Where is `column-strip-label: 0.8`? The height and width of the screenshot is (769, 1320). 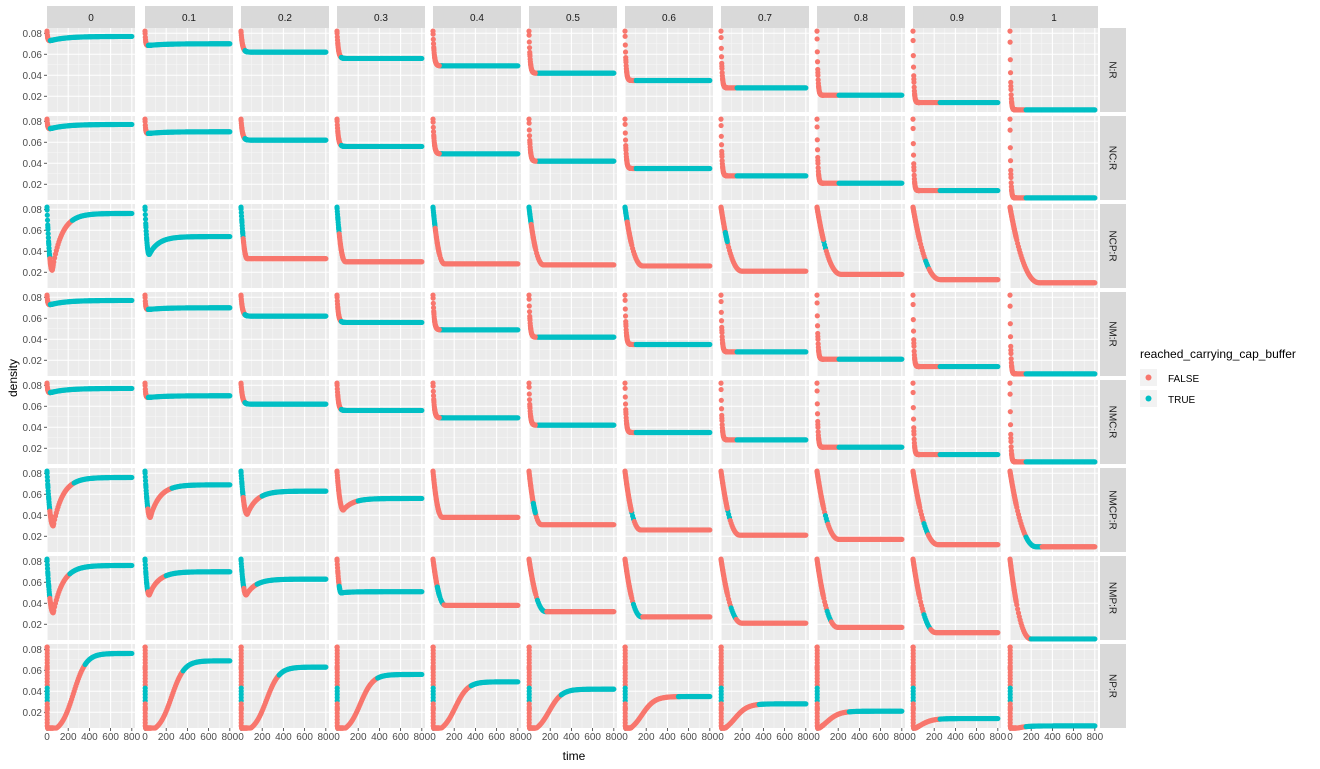
column-strip-label: 0.8 is located at coordinates (861, 18).